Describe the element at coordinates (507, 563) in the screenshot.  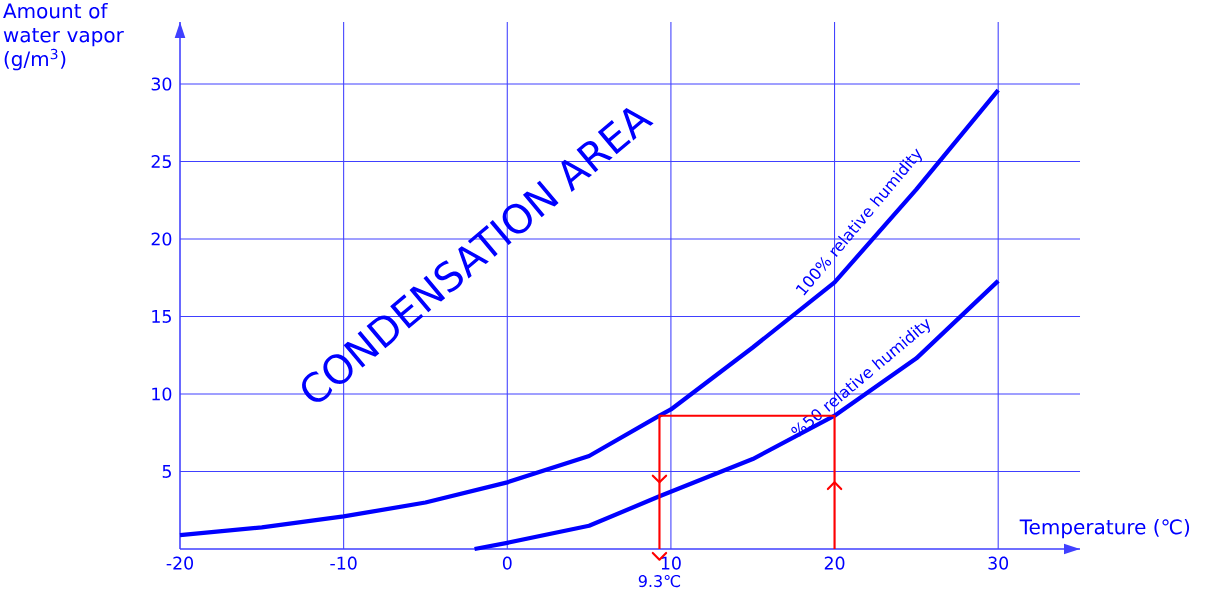
I see `x-tick-label: 0` at that location.